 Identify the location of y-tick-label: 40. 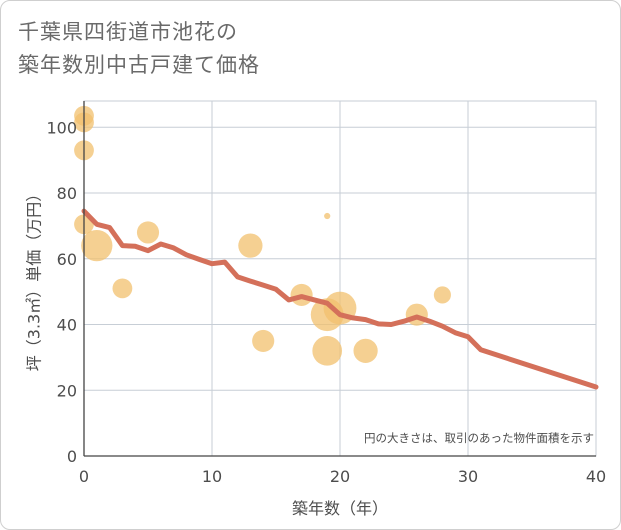
(67, 325).